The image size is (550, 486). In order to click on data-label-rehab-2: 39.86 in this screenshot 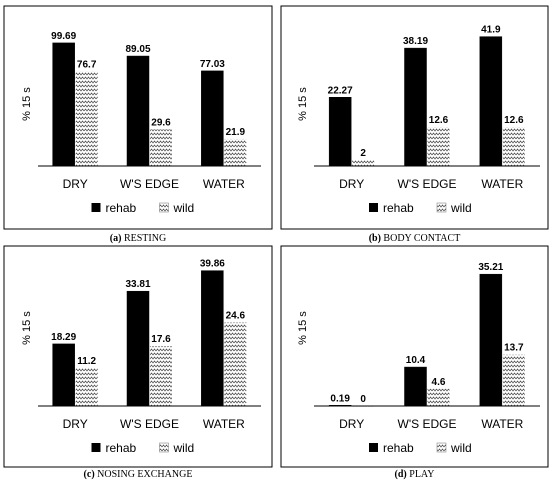, I will do `click(212, 264)`.